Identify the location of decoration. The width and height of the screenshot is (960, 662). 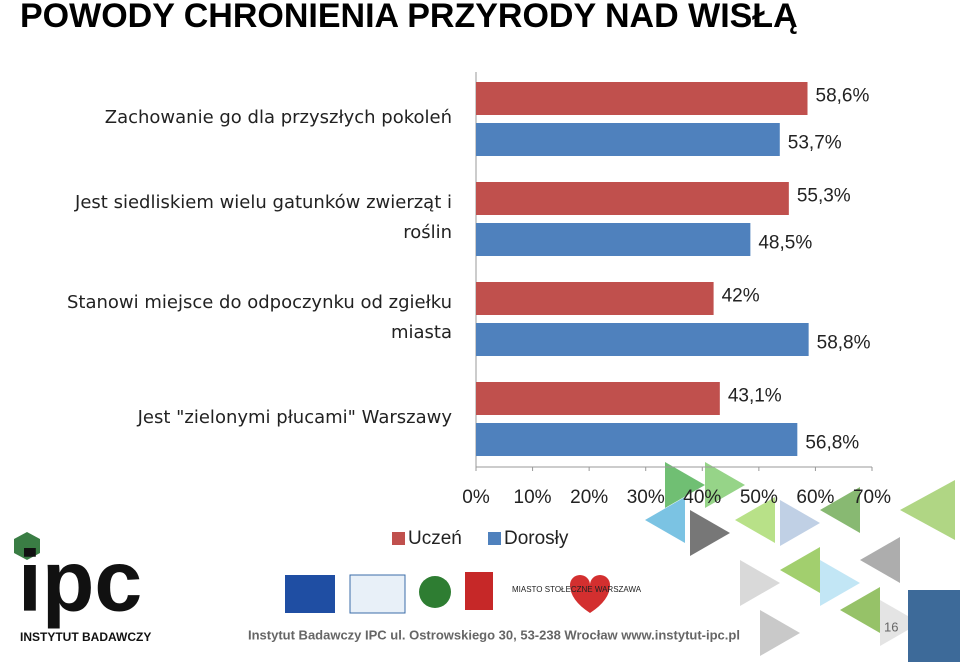
(802, 562).